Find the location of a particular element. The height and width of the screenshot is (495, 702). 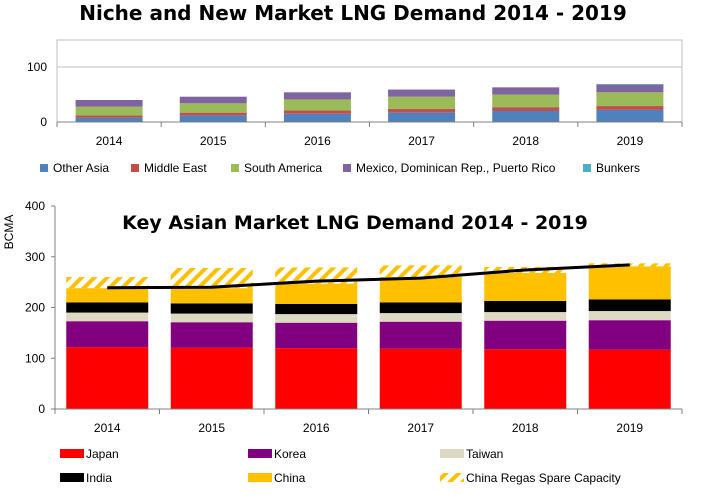

chart-2-x-tick-label: 2018 is located at coordinates (525, 428).